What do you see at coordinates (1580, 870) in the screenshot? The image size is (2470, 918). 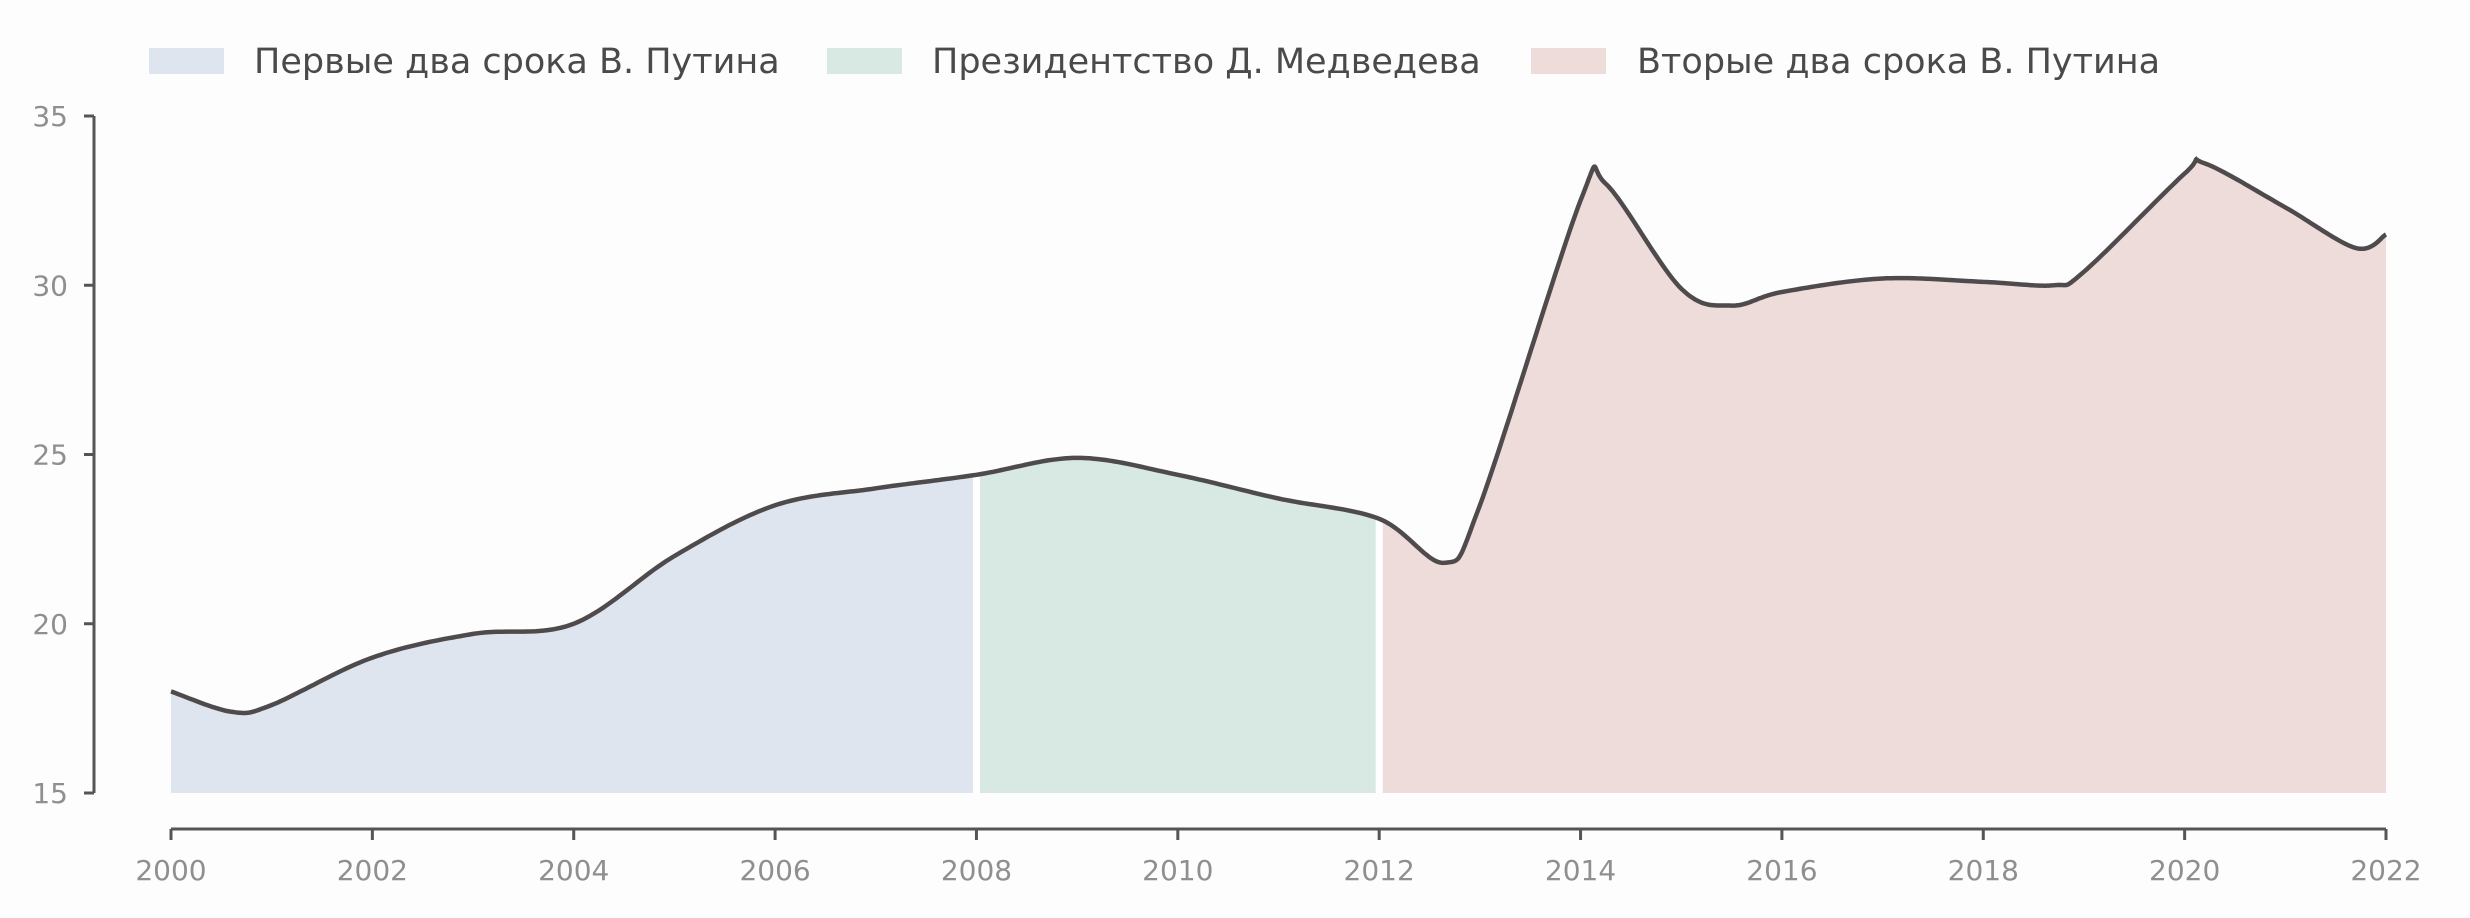 I see `x-tick-label: 2014` at bounding box center [1580, 870].